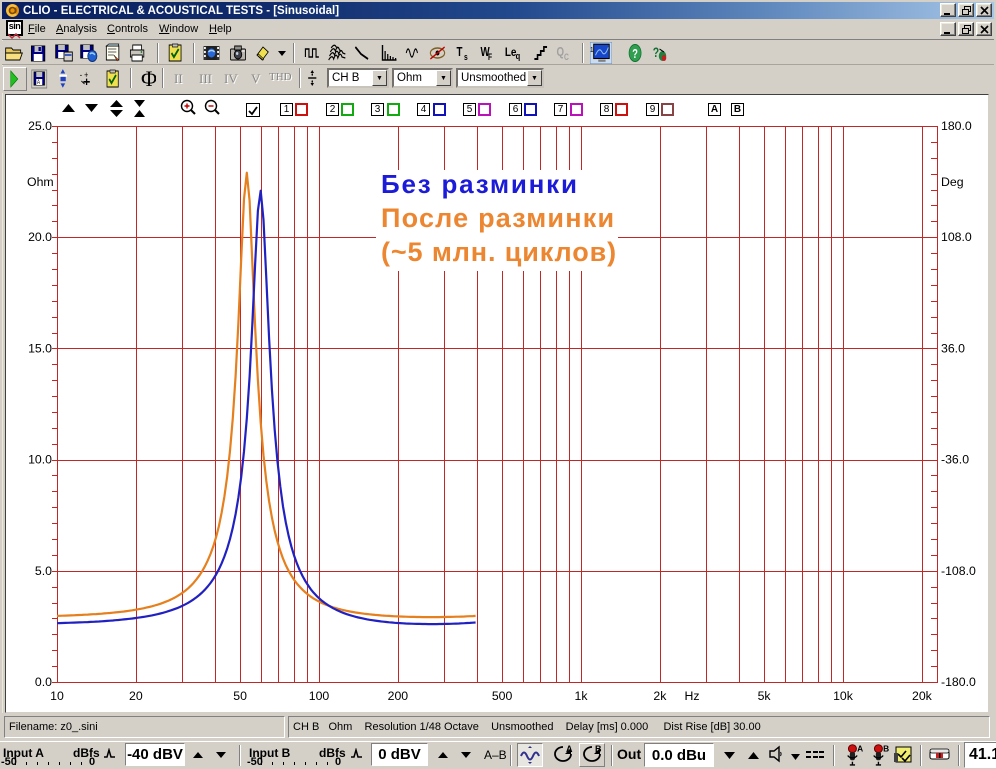  I want to click on svg-text: Q, so click(561, 53).